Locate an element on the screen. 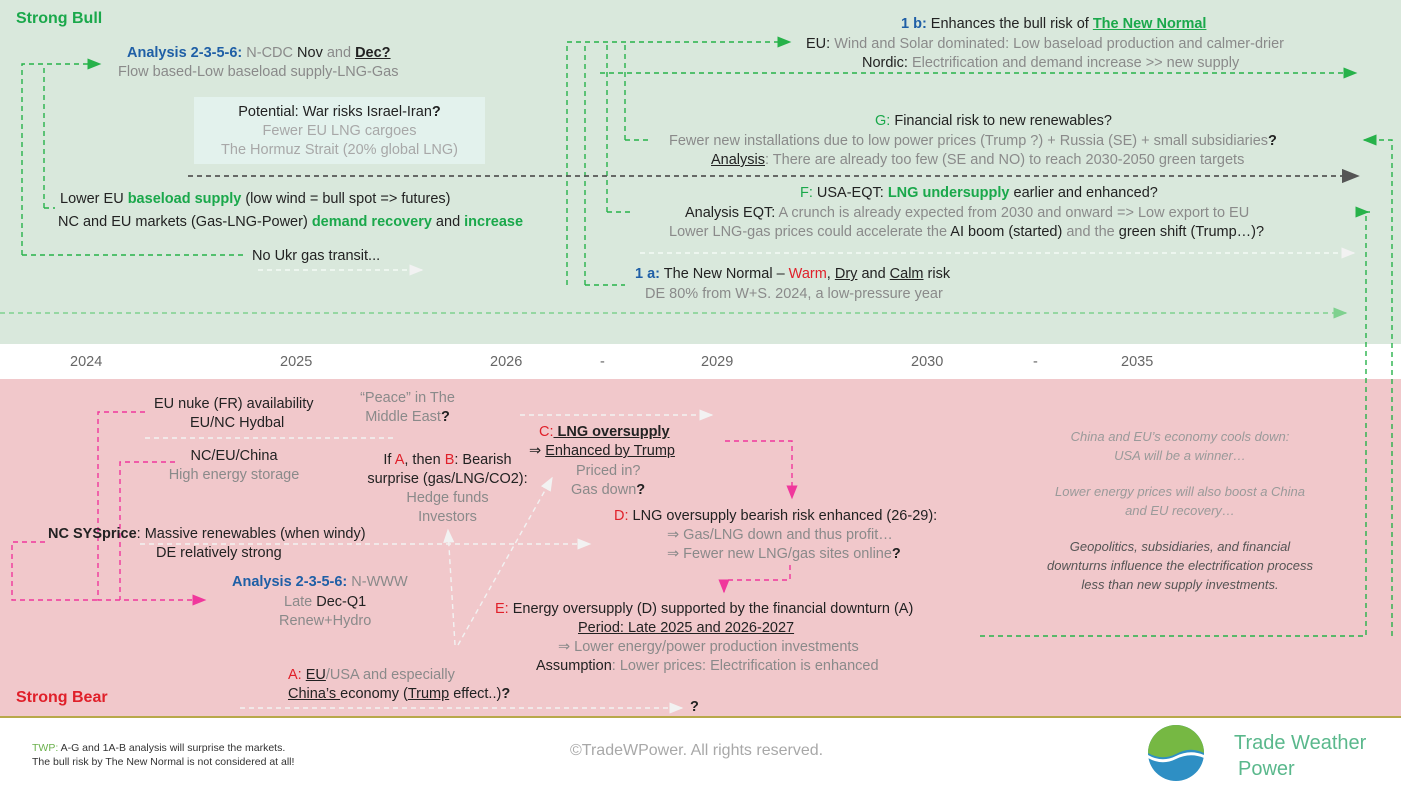  c-line2: ⇒ Enhanced by Trump is located at coordinates (602, 451).